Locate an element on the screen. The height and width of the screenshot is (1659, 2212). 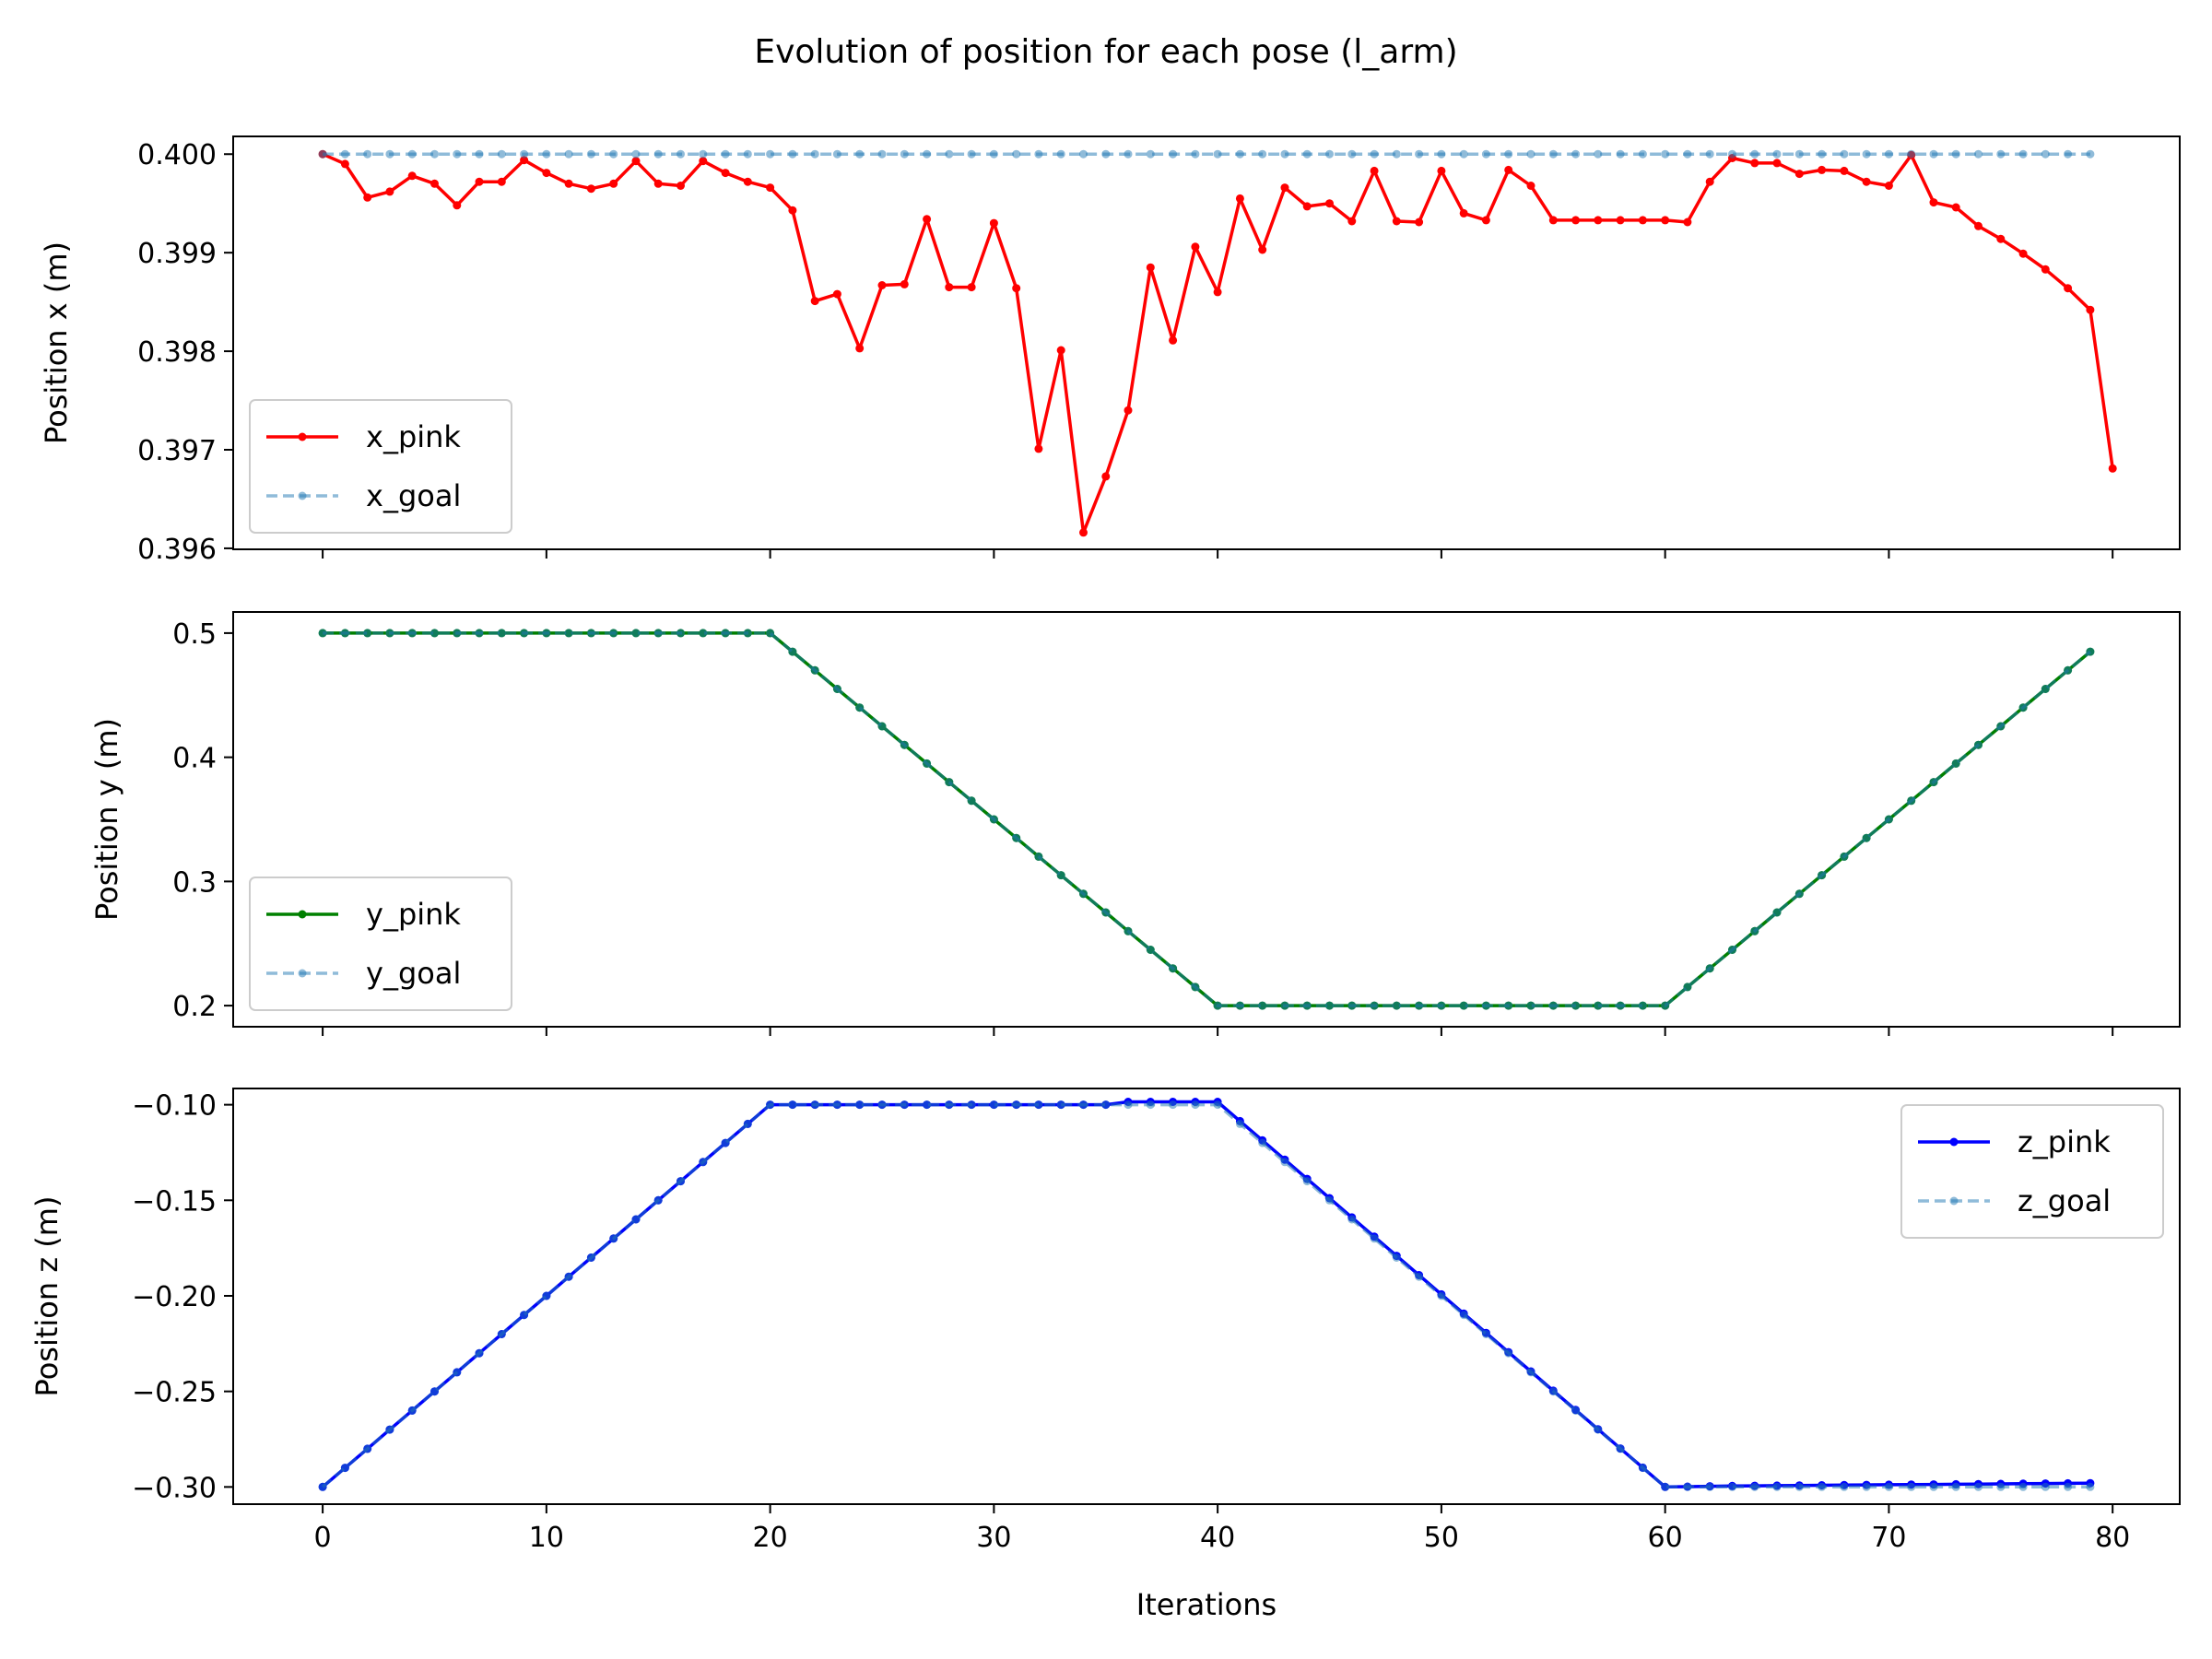
series-x_goal is located at coordinates (1206, 154).